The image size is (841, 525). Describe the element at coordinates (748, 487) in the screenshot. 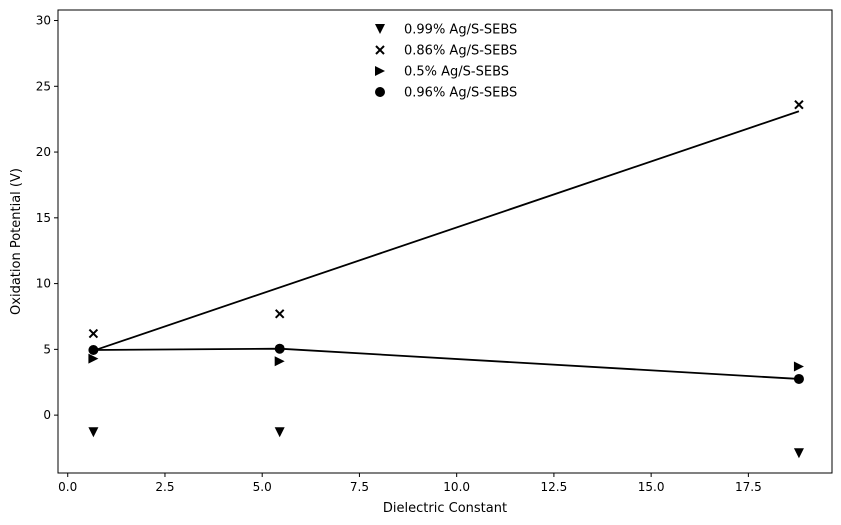

I see `x-tick-label: 17.5` at that location.